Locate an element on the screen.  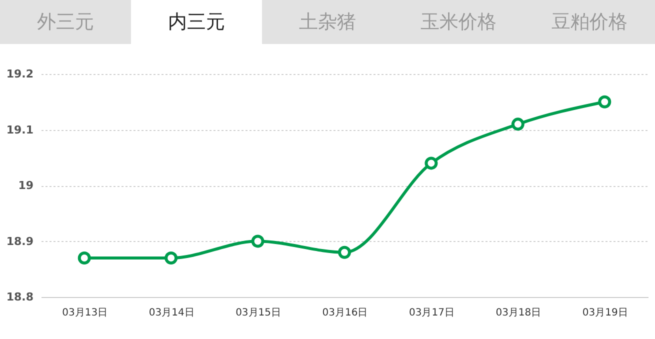
x-tick-label: 03月14日 is located at coordinates (171, 313).